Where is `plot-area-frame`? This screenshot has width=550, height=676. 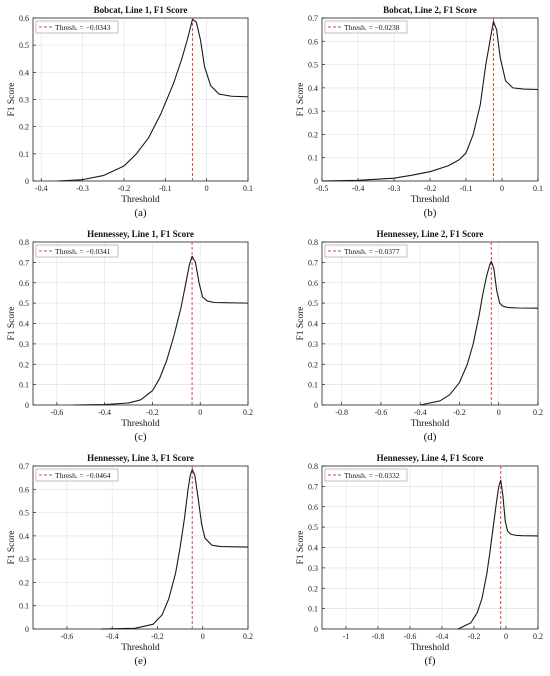
plot-area-frame is located at coordinates (140, 547).